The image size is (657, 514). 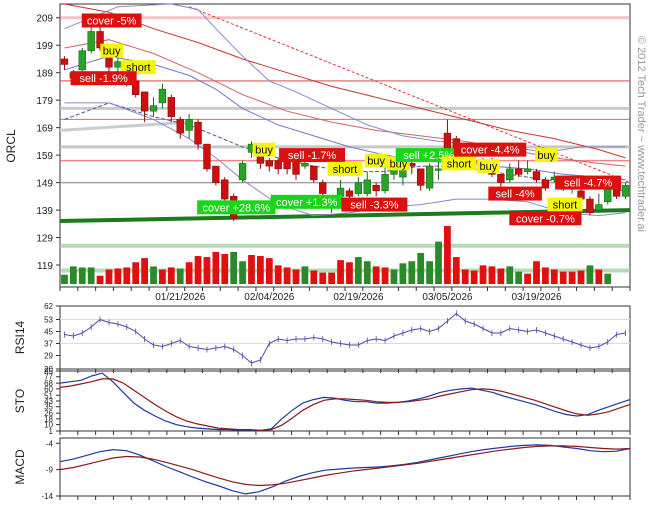 What do you see at coordinates (180, 297) in the screenshot?
I see `date-tick-label: 01/21/2026` at bounding box center [180, 297].